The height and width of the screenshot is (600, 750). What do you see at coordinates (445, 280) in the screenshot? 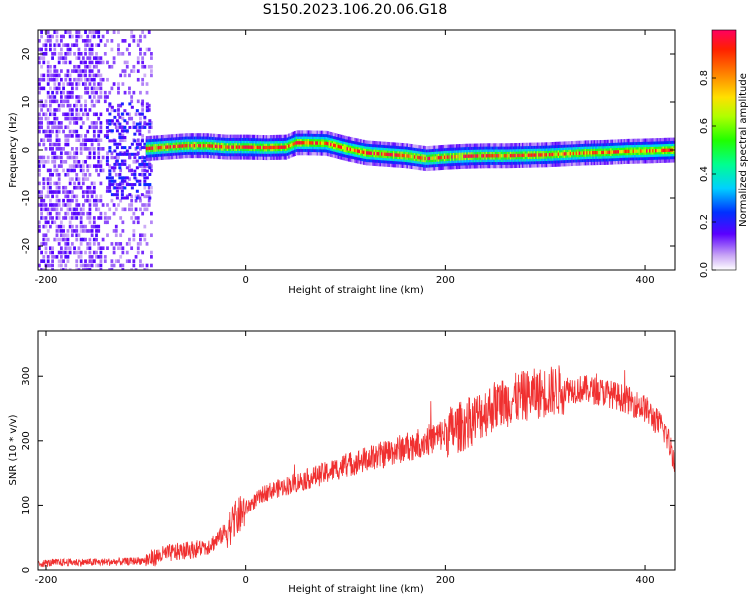
I see `x-tick-label: 200` at bounding box center [445, 280].